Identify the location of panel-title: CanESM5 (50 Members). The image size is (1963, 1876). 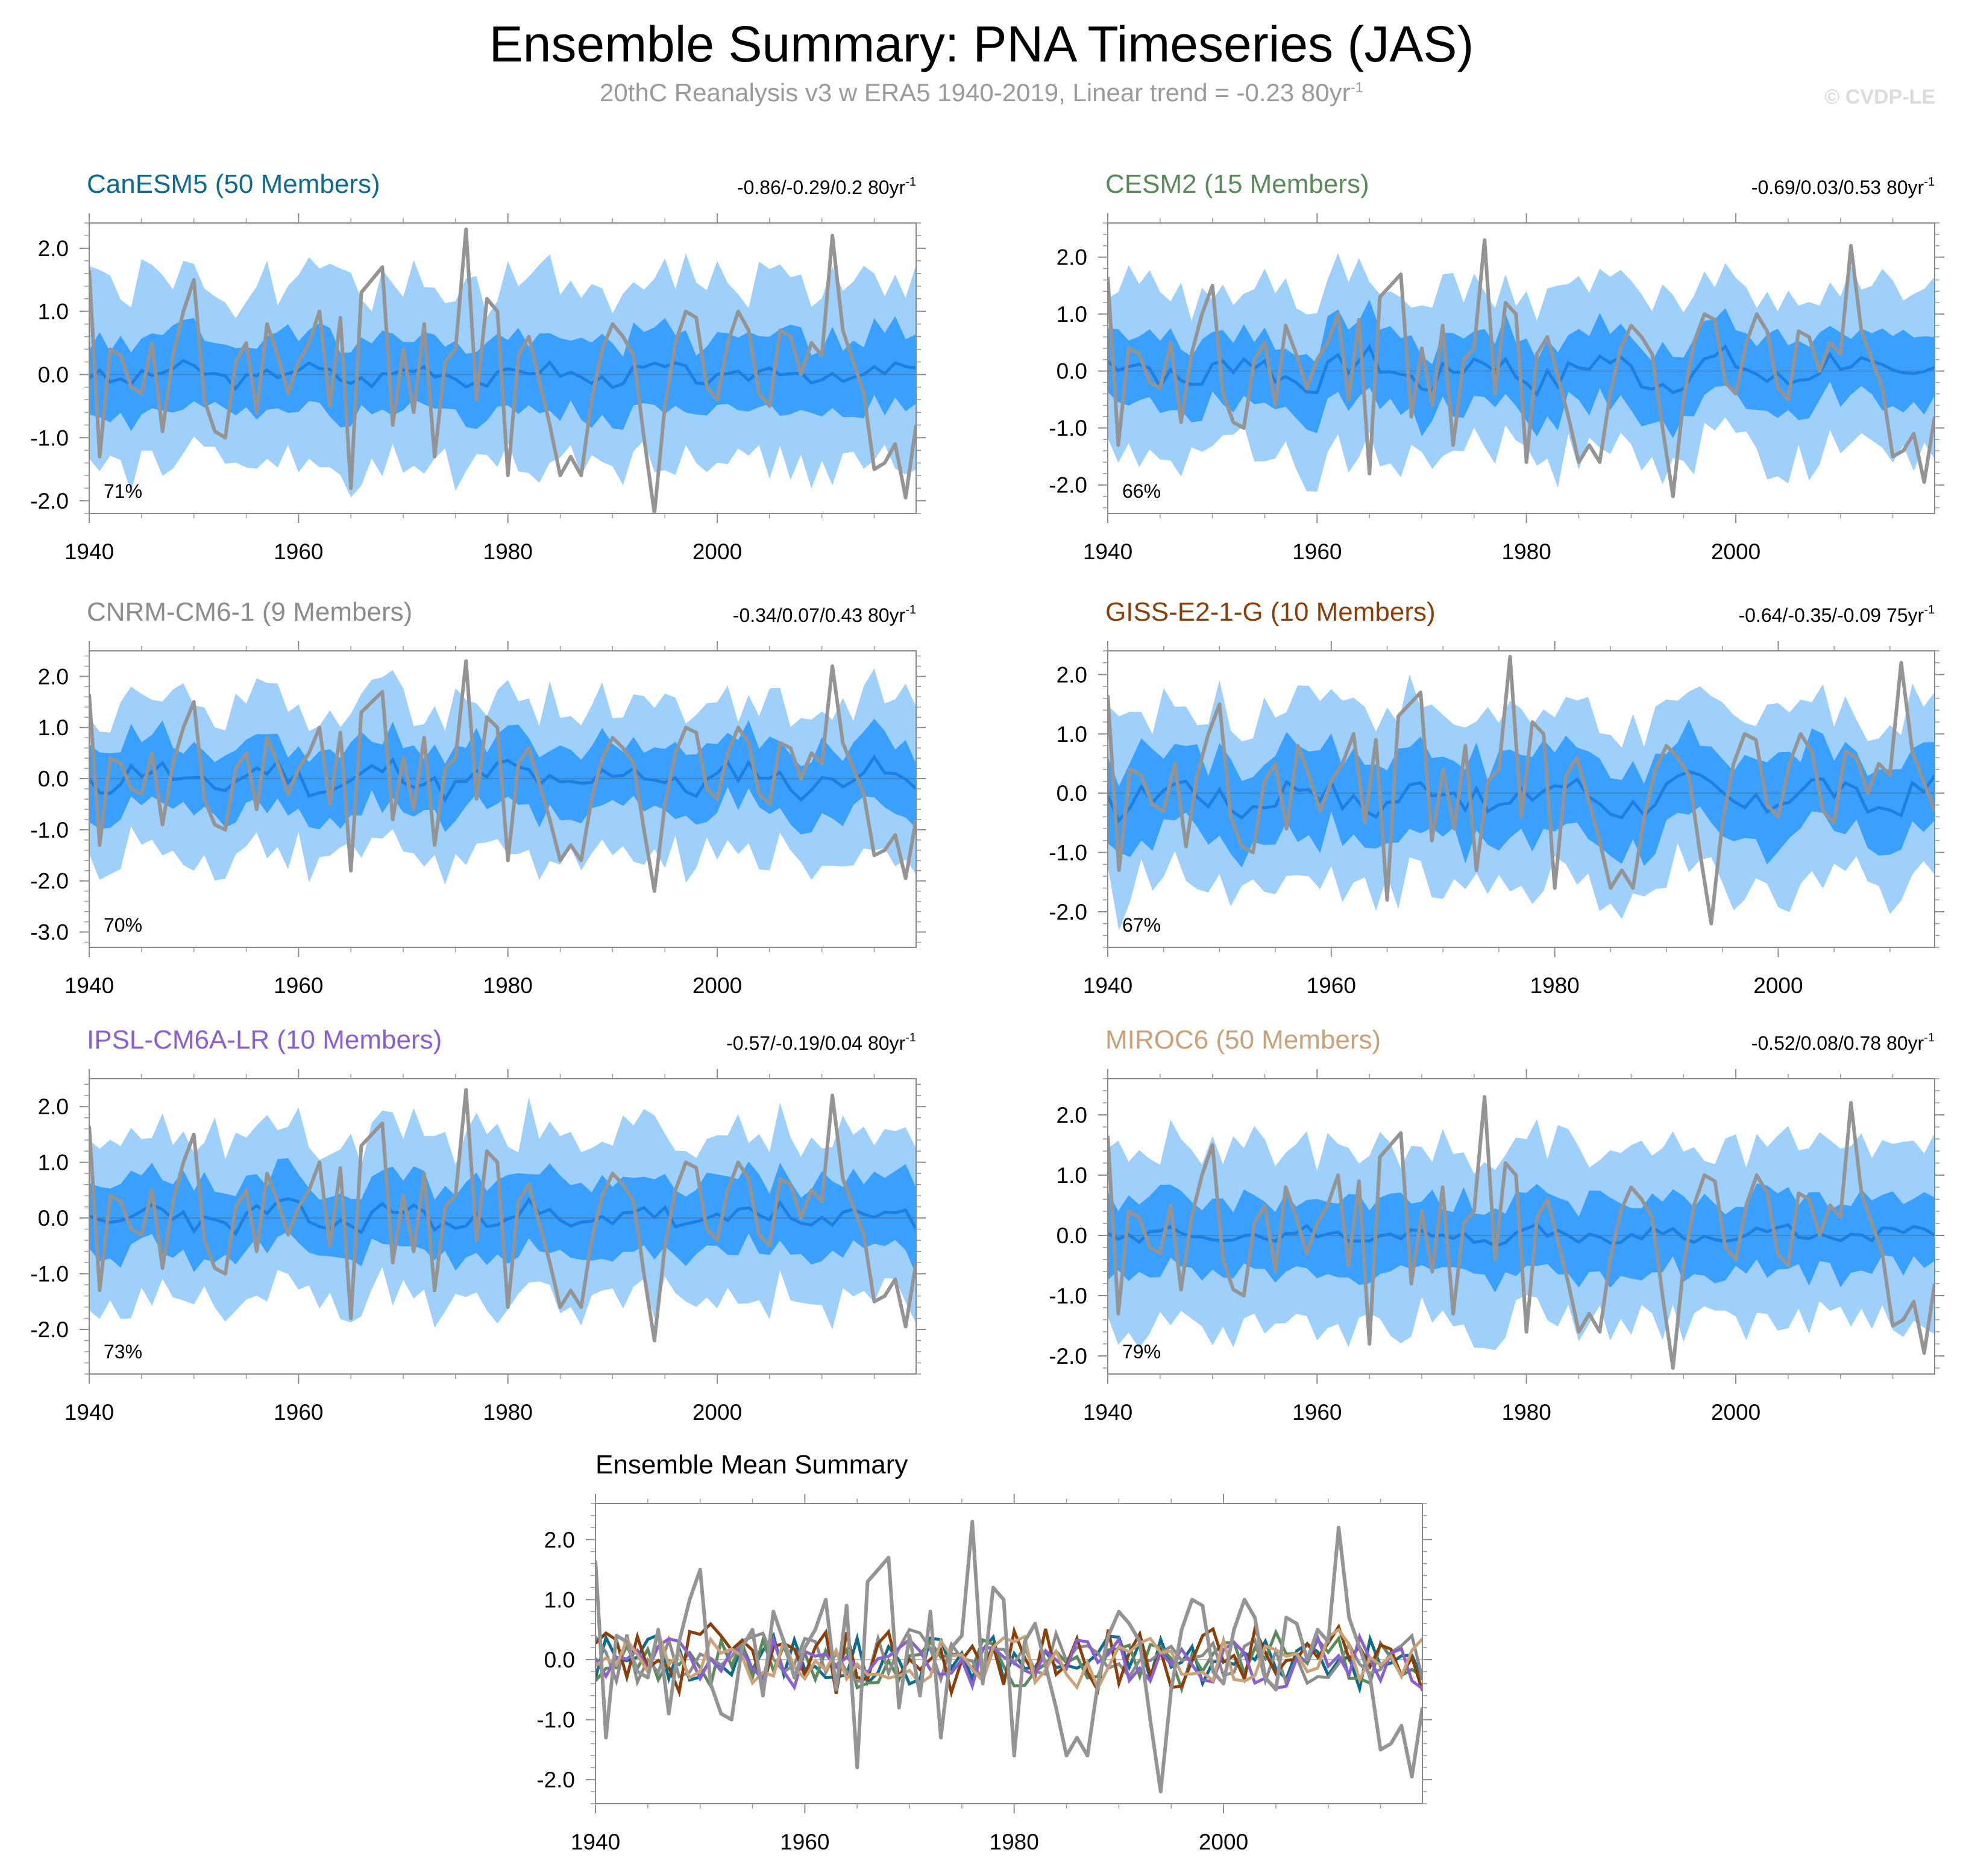
(233, 184).